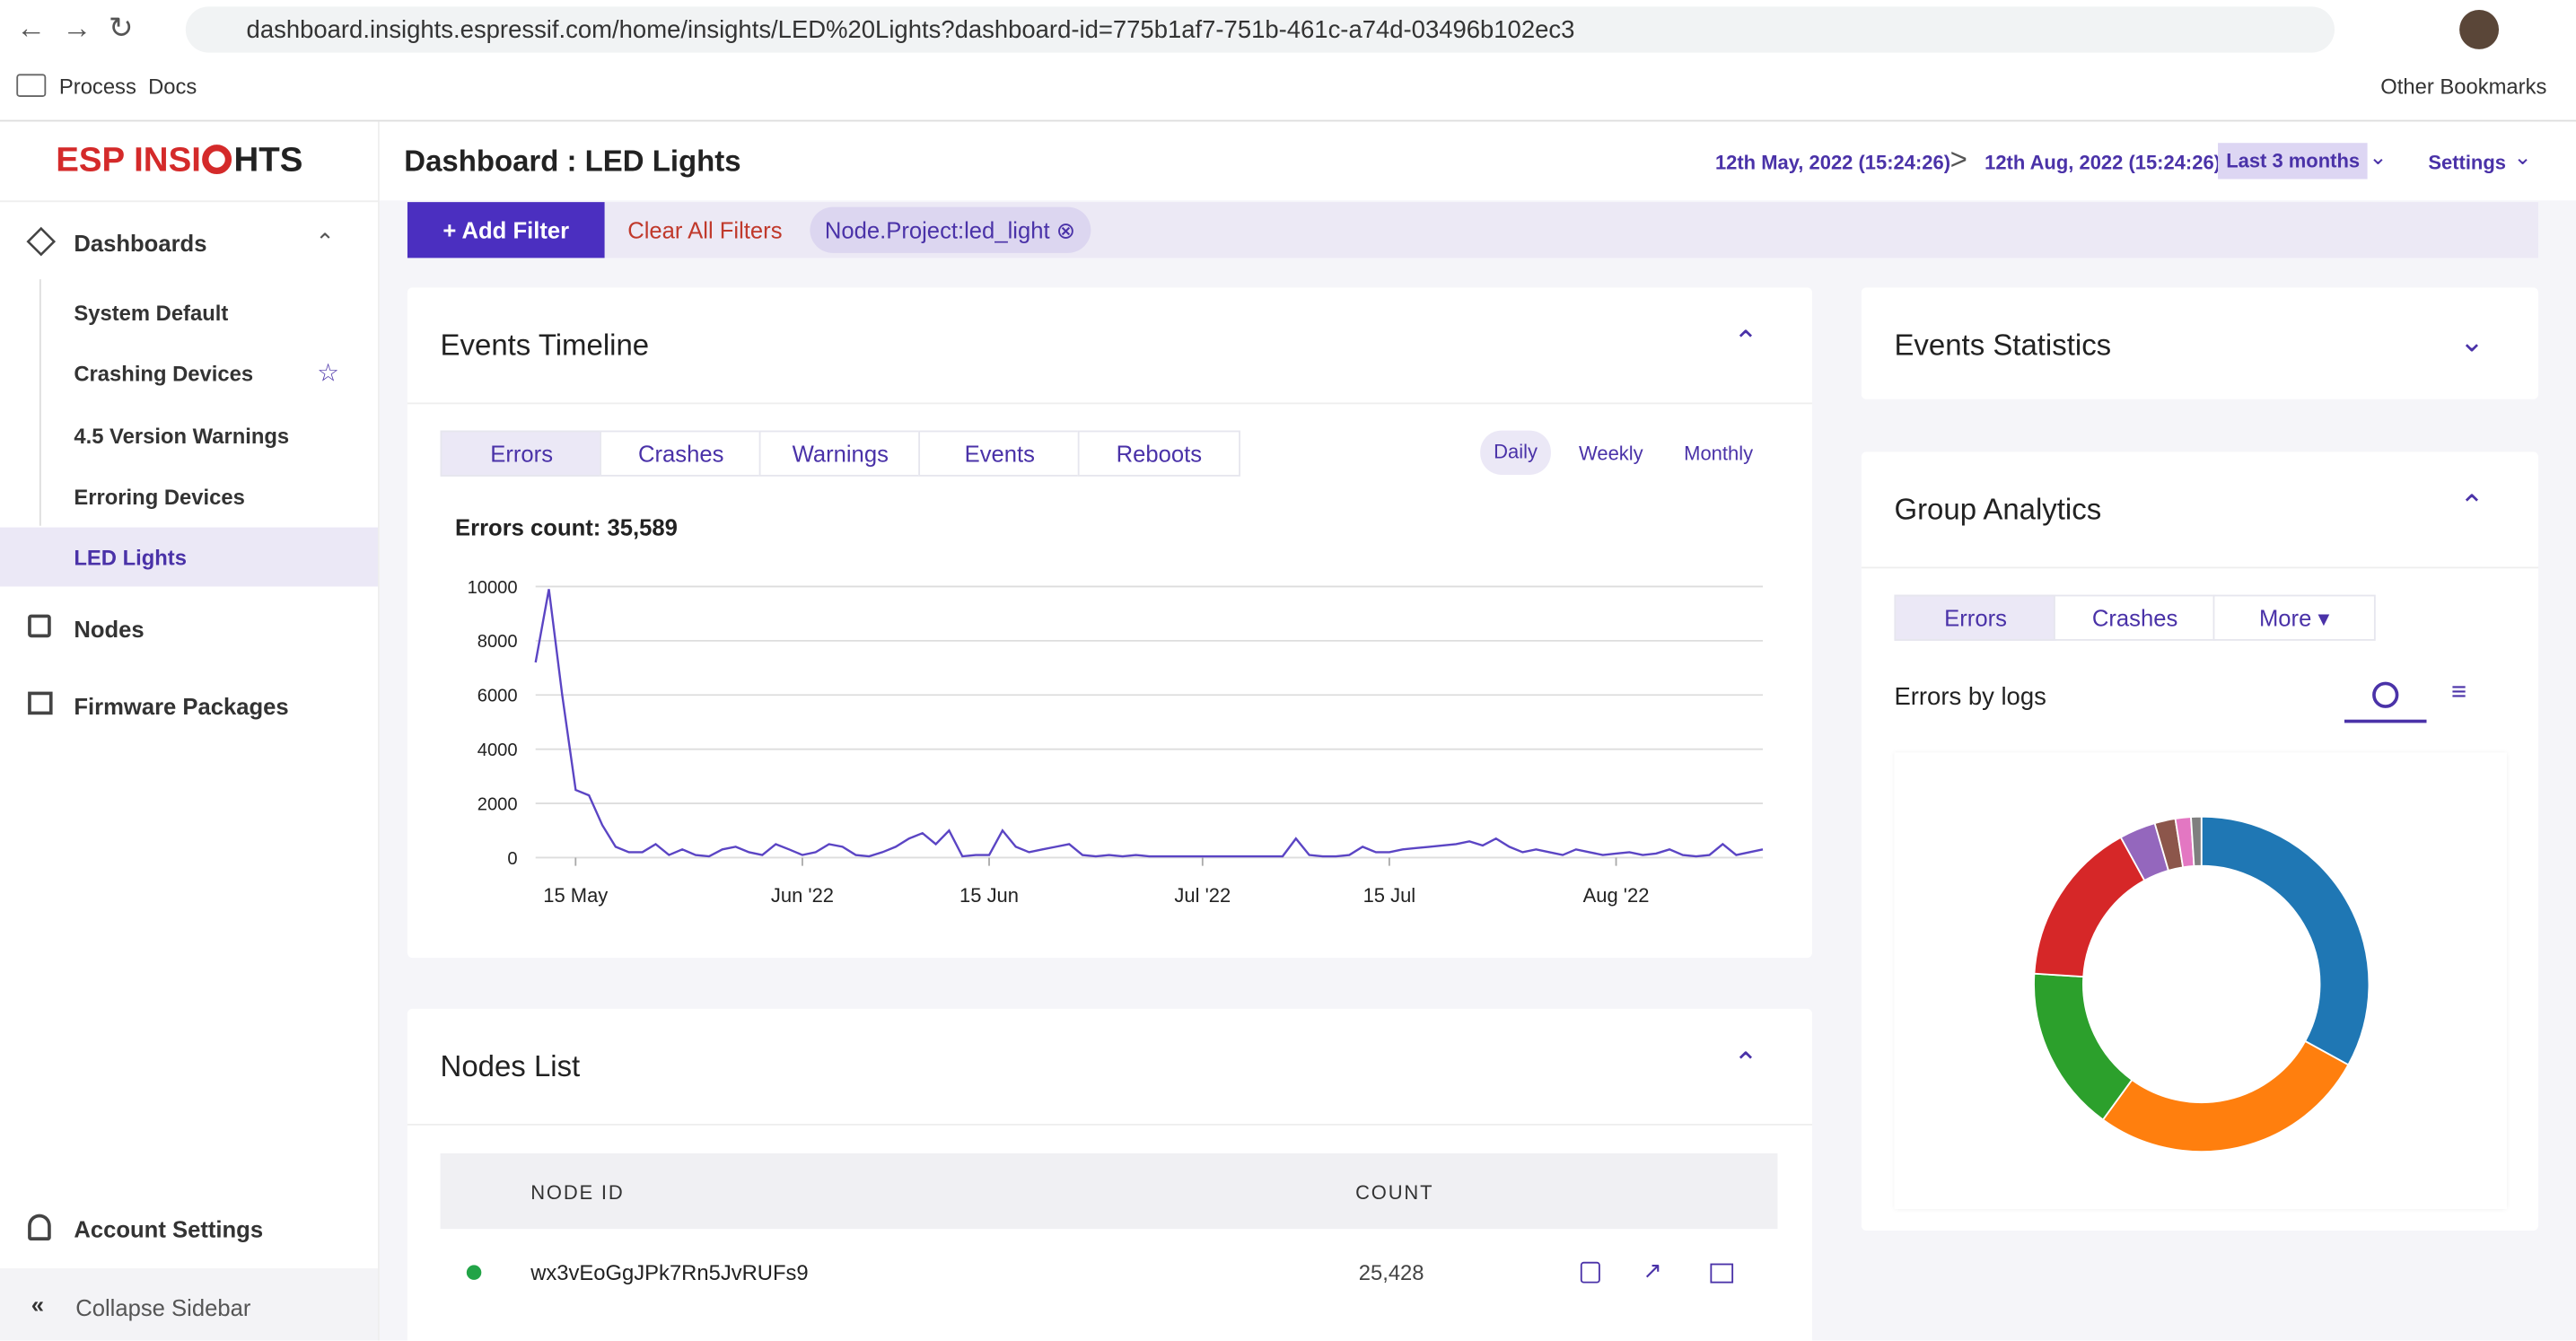  I want to click on x-tick-label: Aug '22, so click(1616, 895).